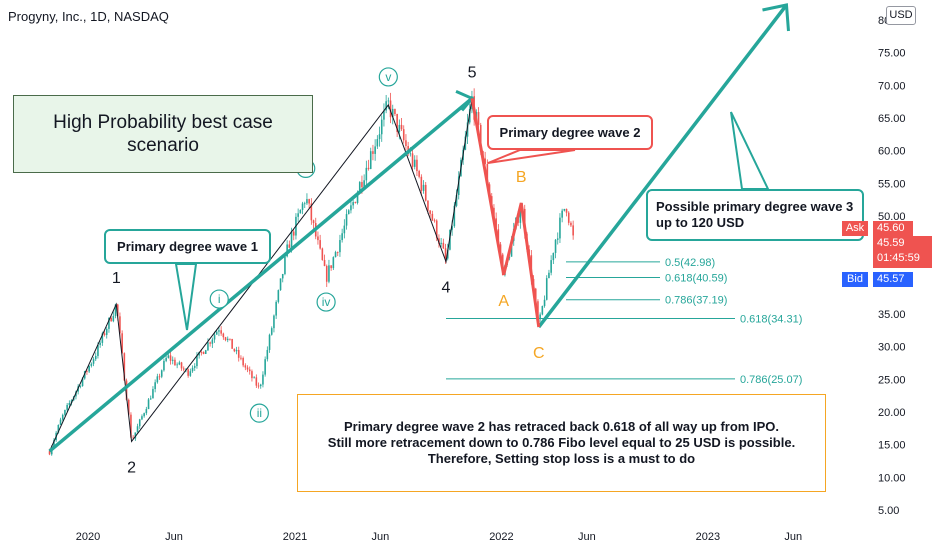  Describe the element at coordinates (326, 302) in the screenshot. I see `subwave-label-circle` at that location.